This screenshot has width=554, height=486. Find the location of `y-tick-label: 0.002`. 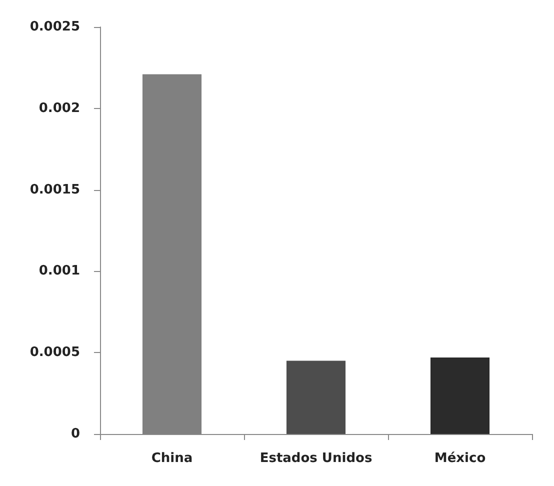

y-tick-label: 0.002 is located at coordinates (59, 108).